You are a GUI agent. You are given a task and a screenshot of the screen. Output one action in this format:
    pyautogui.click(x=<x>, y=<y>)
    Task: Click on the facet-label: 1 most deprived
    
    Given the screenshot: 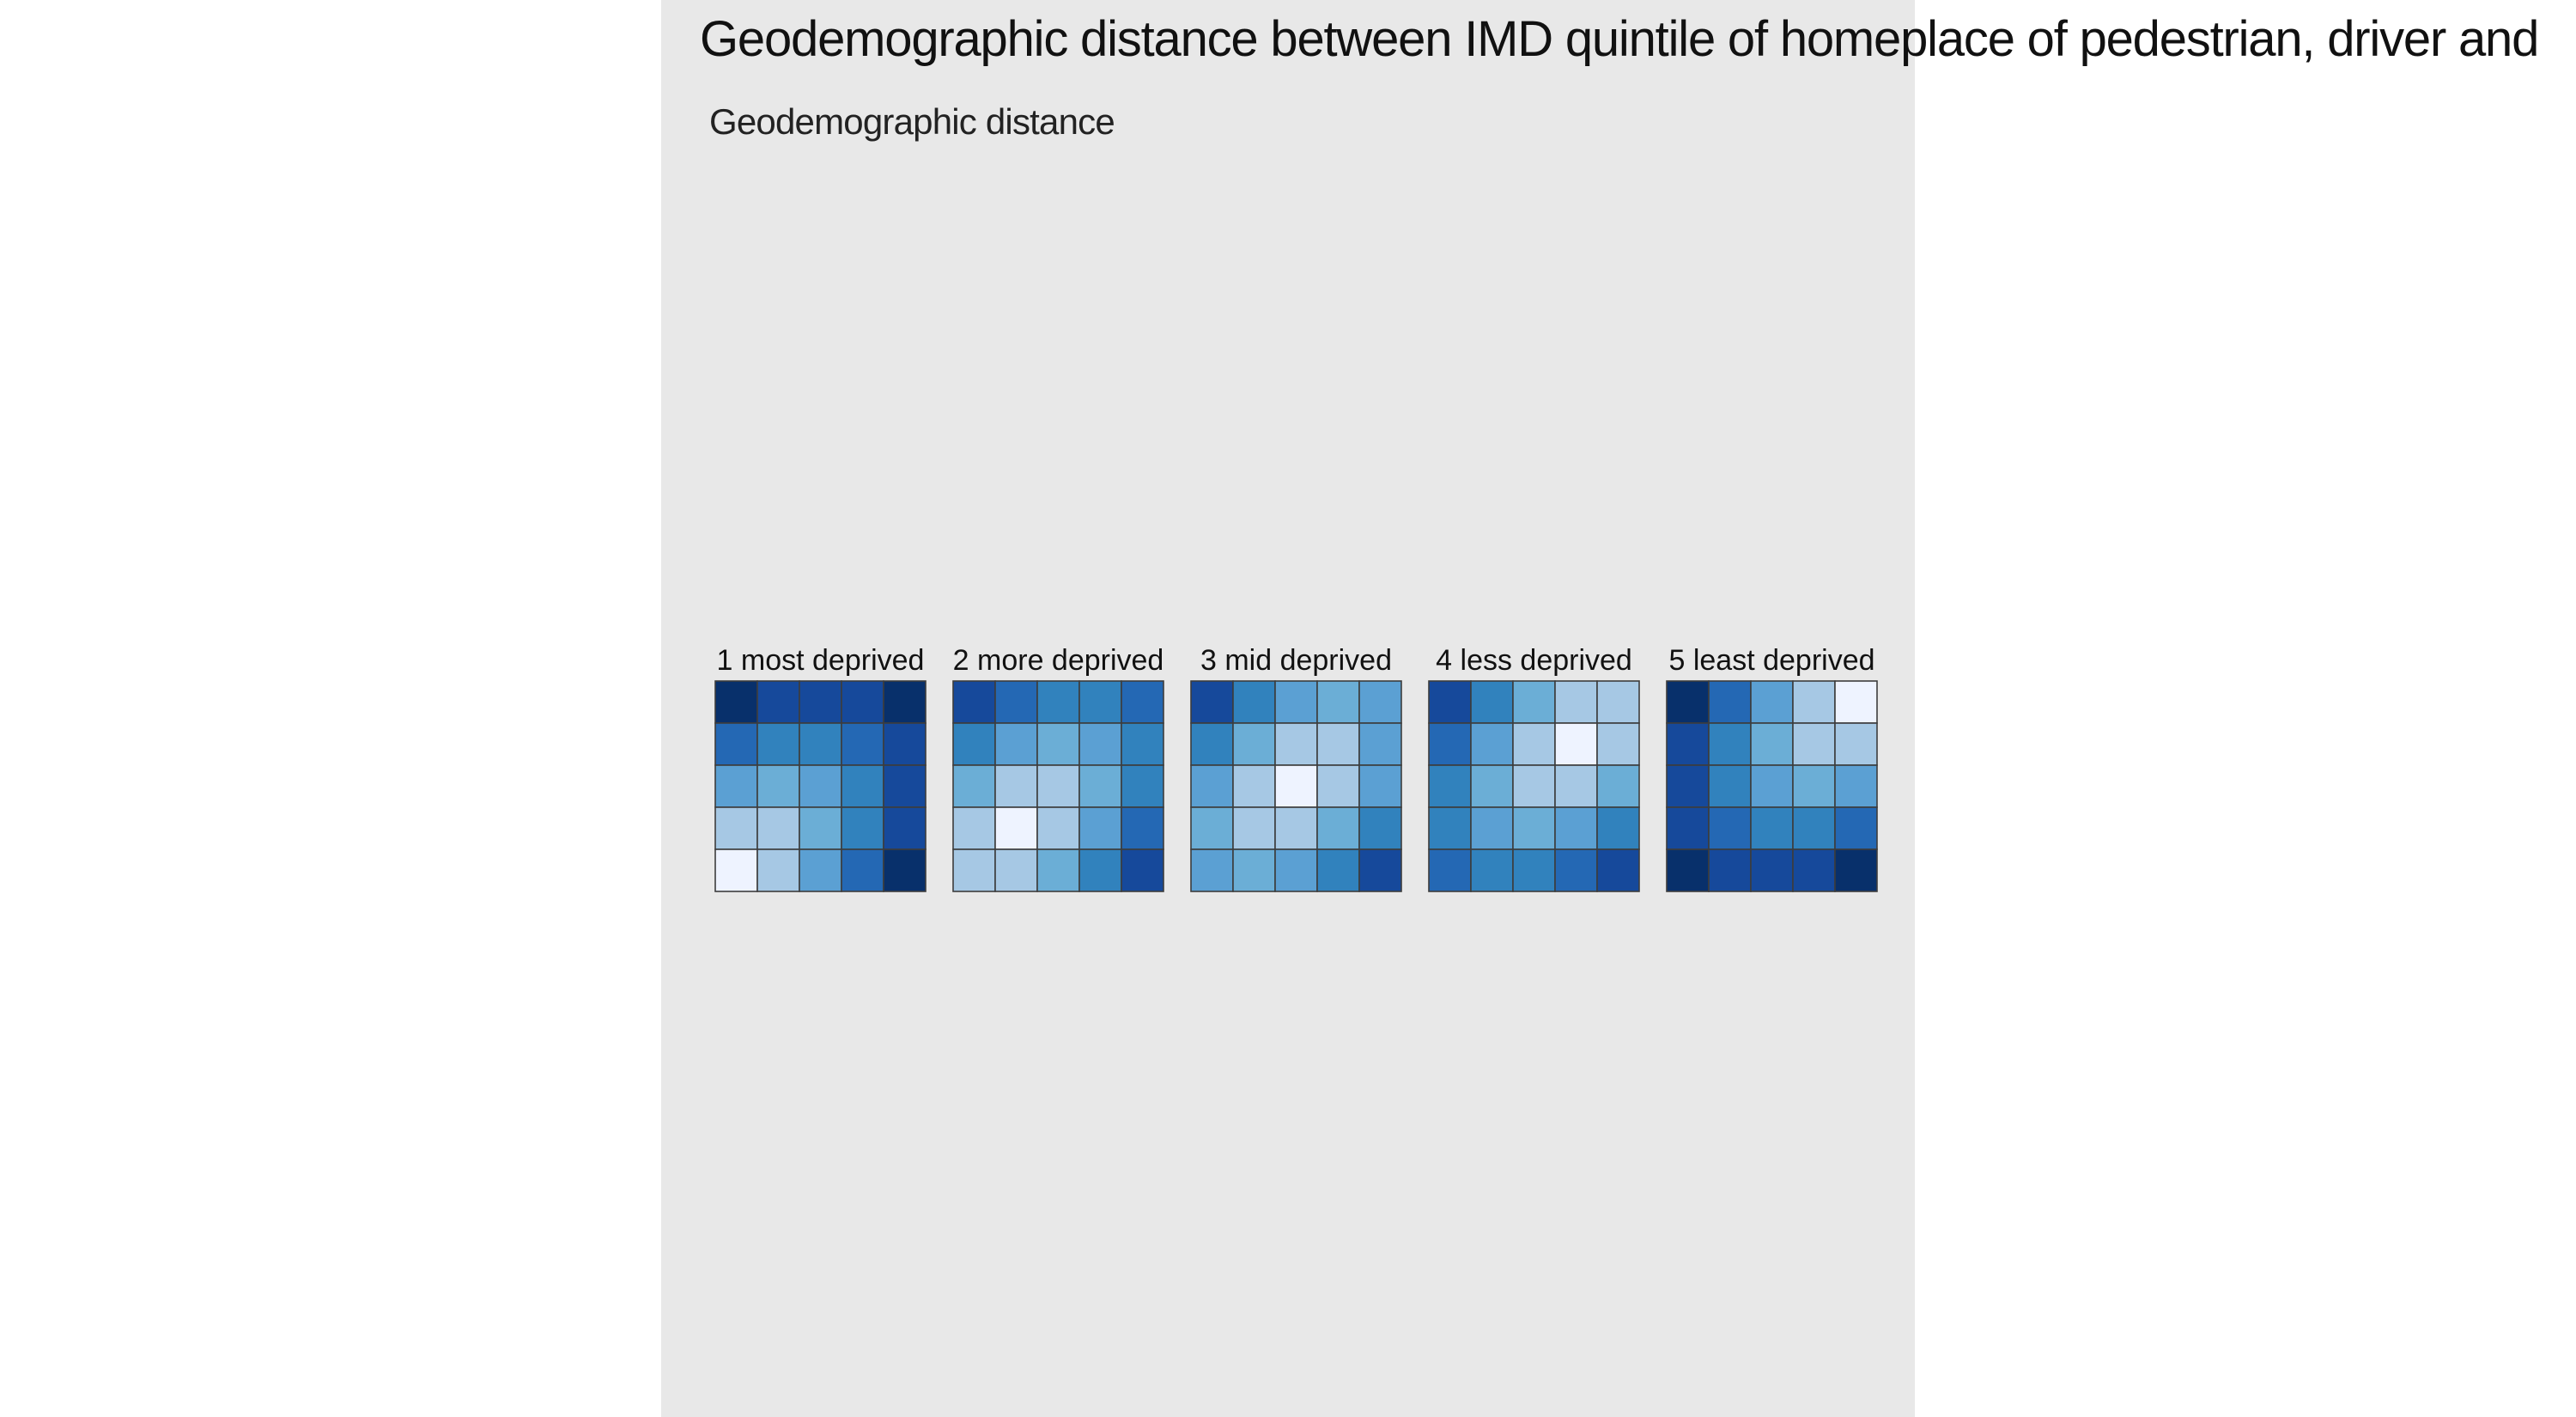 What is the action you would take?
    pyautogui.click(x=821, y=660)
    